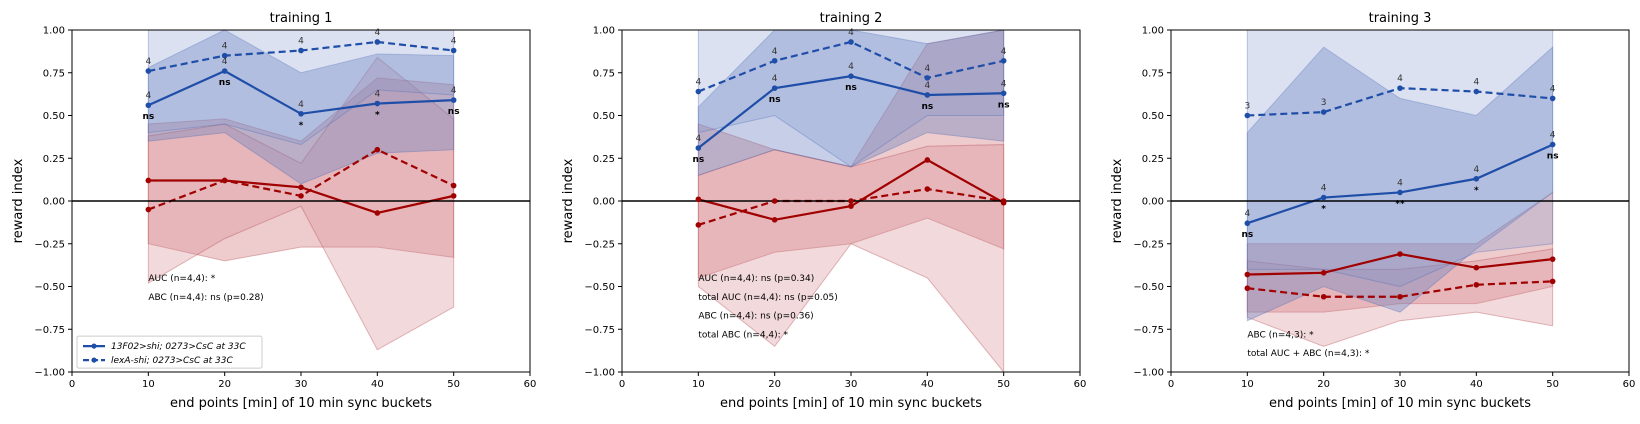  What do you see at coordinates (1476, 384) in the screenshot?
I see `x-tick-label: 40` at bounding box center [1476, 384].